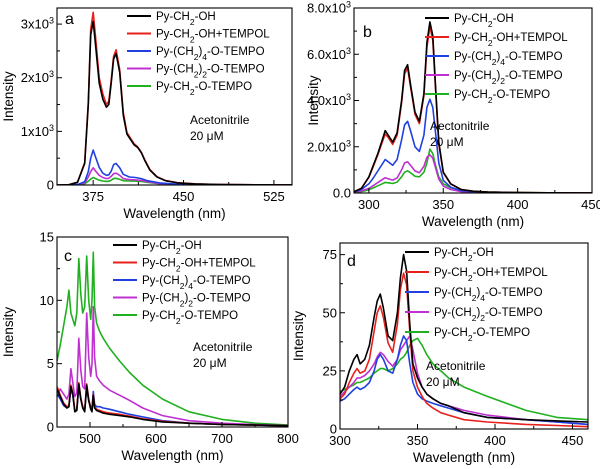 Image resolution: width=600 pixels, height=469 pixels. I want to click on y-tick-label: 6.0x10³, so click(329, 54).